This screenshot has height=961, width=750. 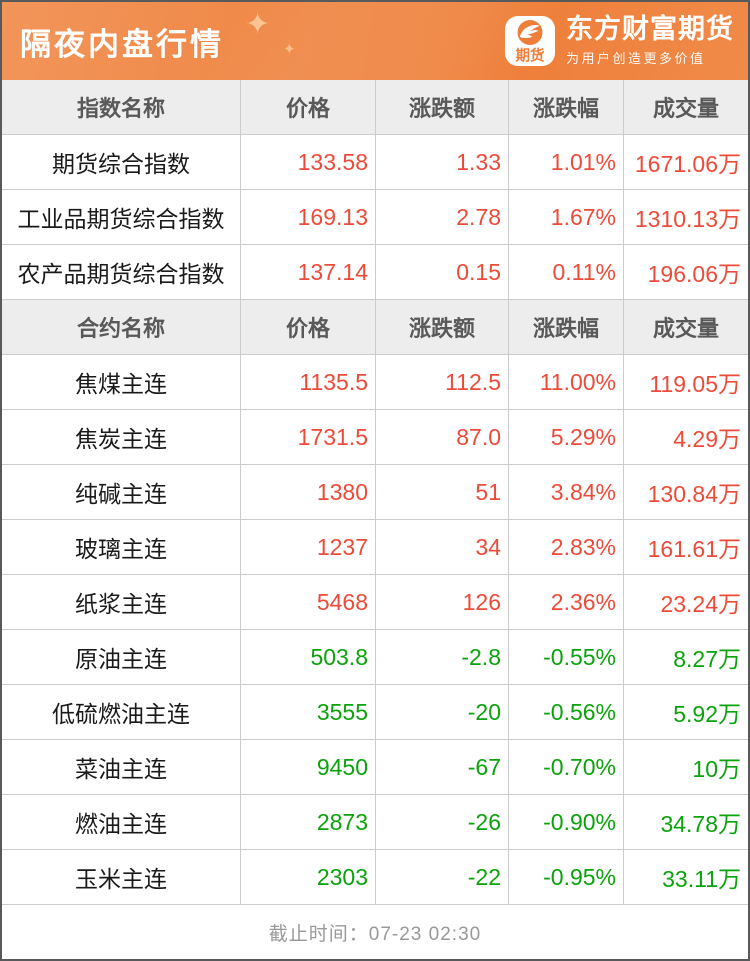 I want to click on table-row: 焦煤主连 1135.5 112.5 11.00% 119.05万, so click(x=375, y=382).